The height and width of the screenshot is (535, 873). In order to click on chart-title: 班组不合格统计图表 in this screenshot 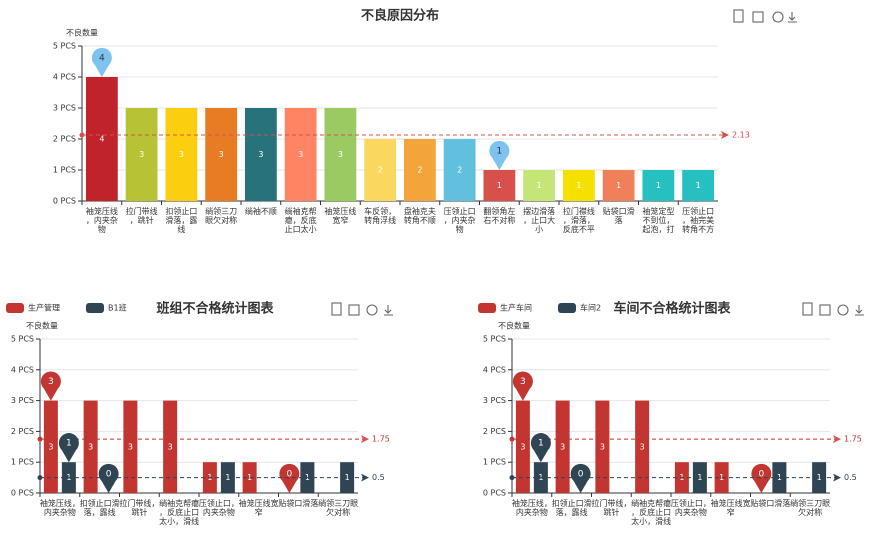, I will do `click(215, 309)`.